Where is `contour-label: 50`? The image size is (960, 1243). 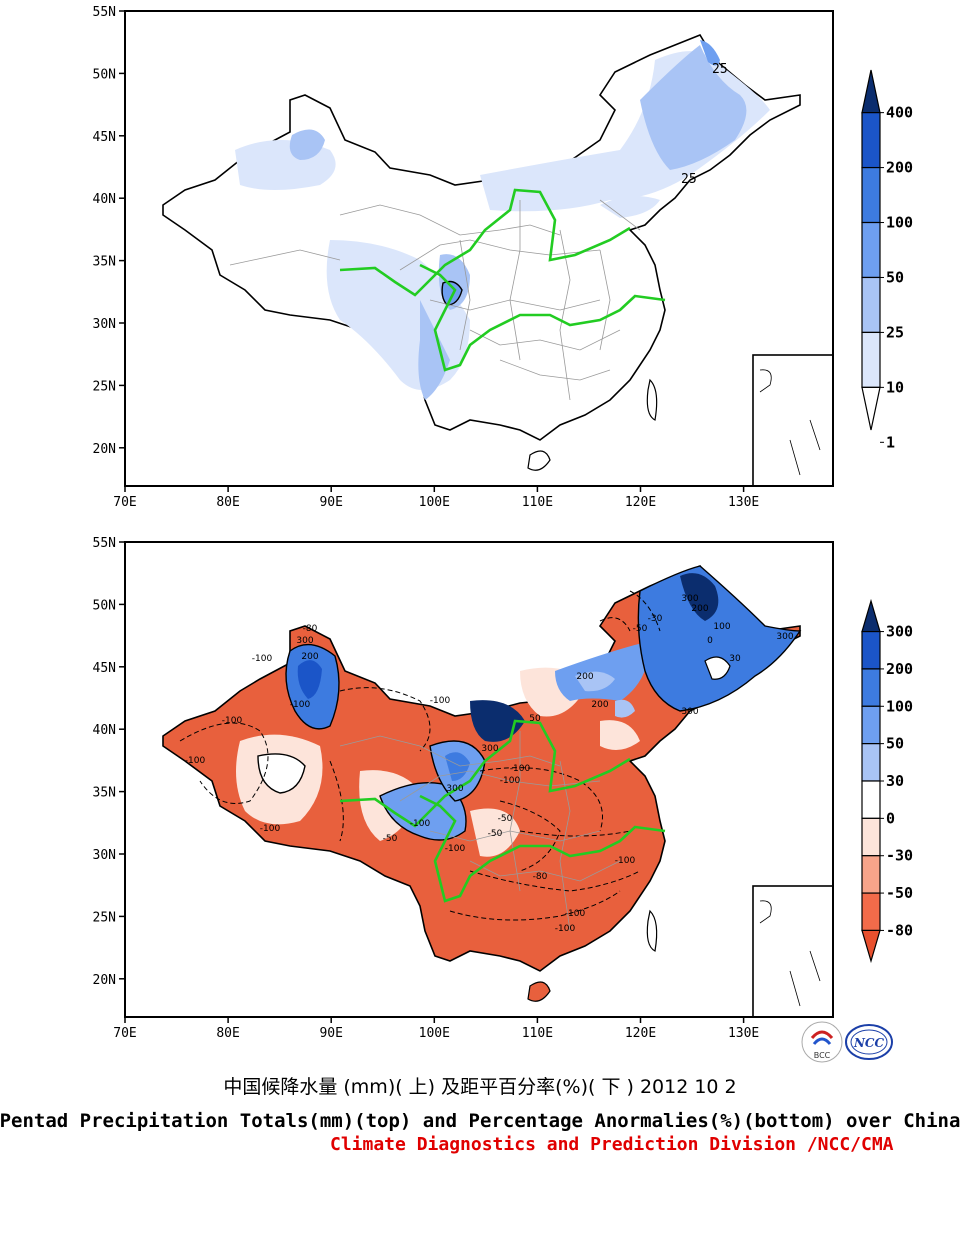 contour-label: 50 is located at coordinates (535, 719).